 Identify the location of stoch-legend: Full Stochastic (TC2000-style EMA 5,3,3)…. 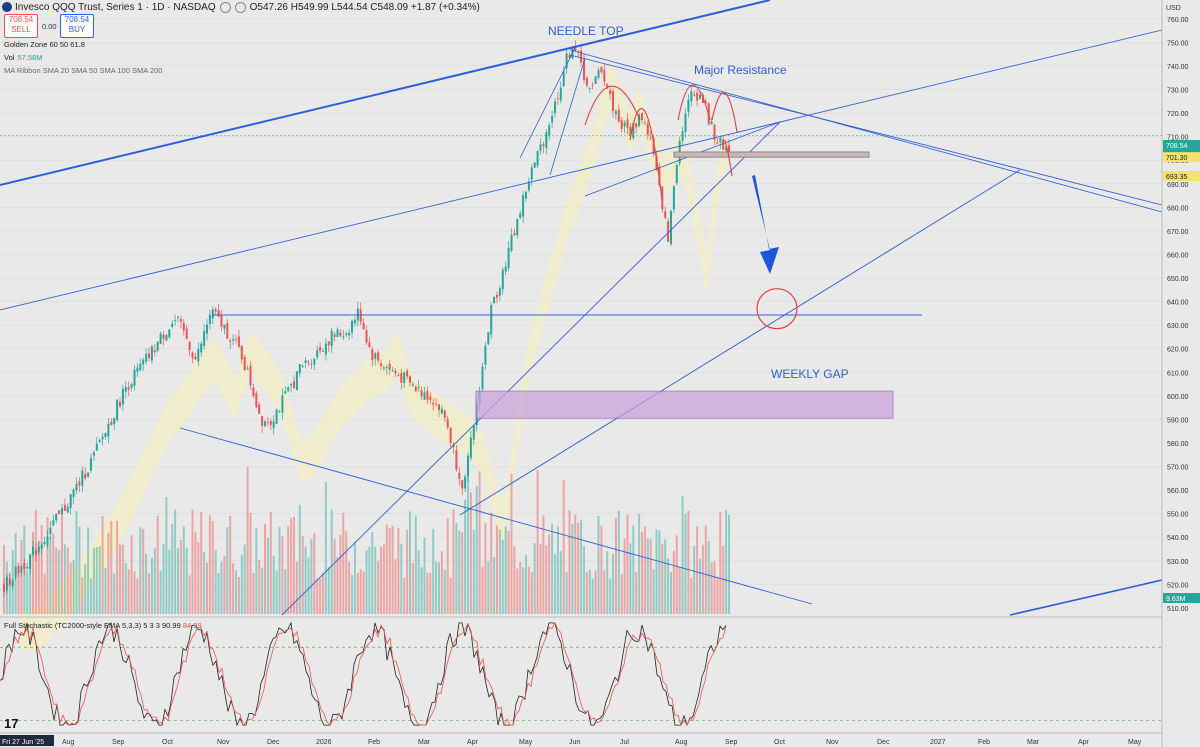
(103, 625).